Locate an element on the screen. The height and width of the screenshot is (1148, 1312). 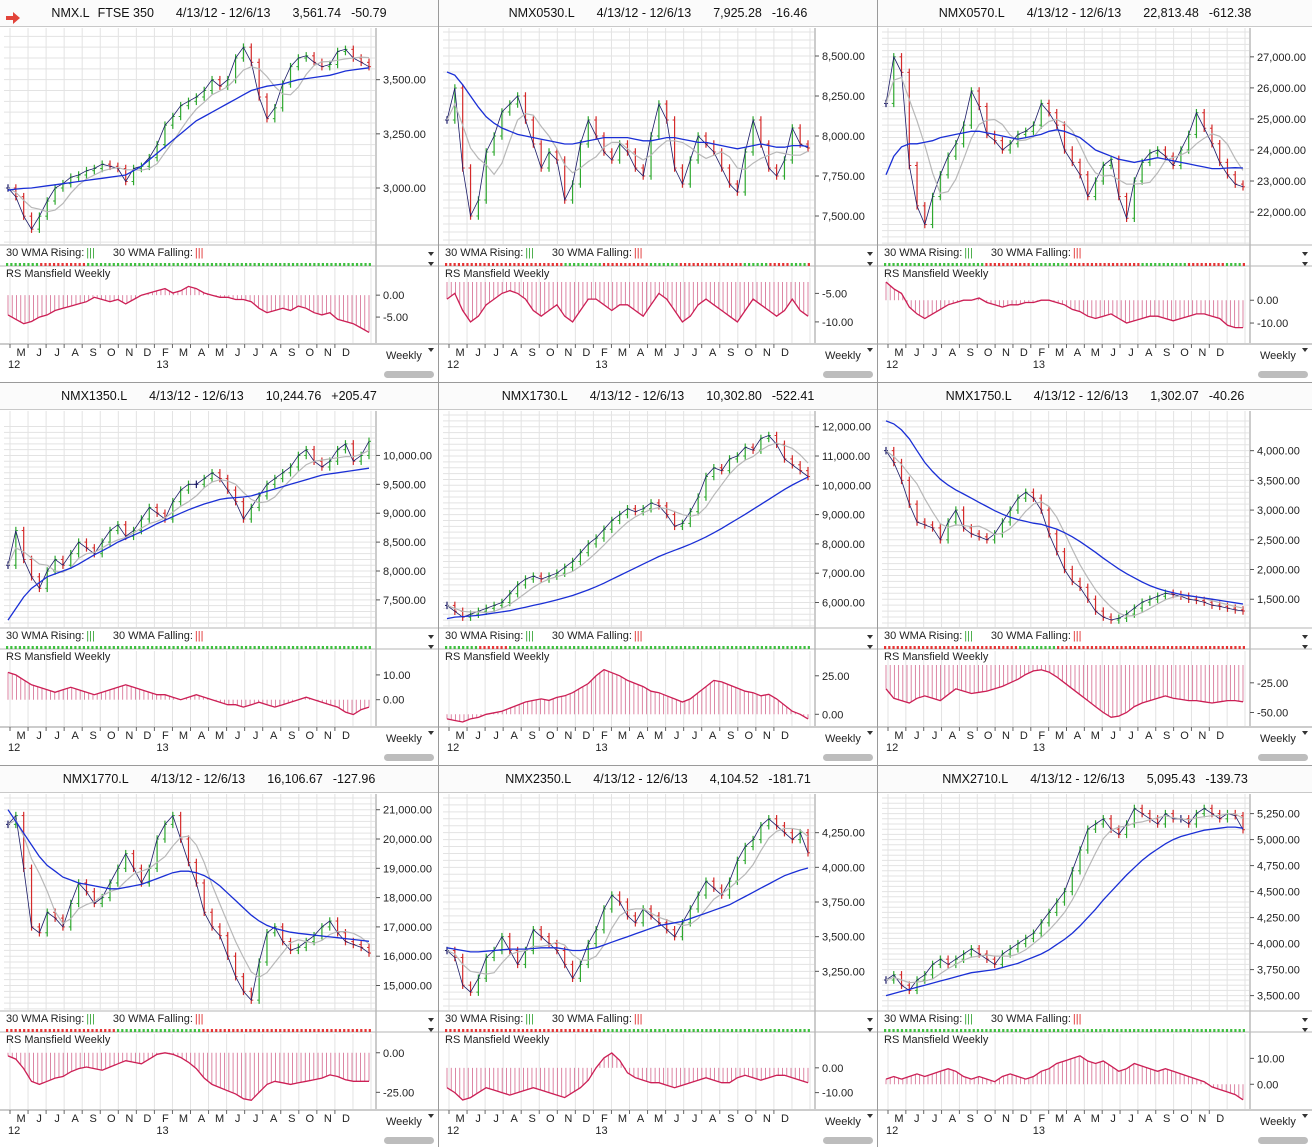
rs-pane-title: RS Mansfield Weekly is located at coordinates (936, 657).